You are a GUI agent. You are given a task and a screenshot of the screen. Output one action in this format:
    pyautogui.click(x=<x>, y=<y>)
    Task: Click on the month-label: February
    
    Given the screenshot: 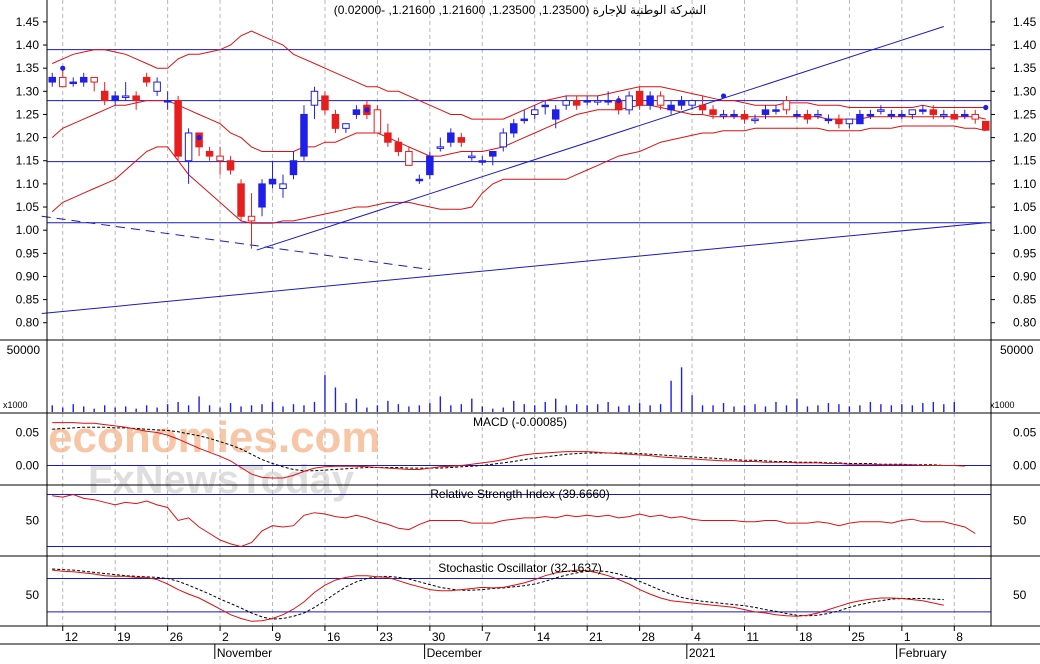 What is the action you would take?
    pyautogui.click(x=923, y=652)
    